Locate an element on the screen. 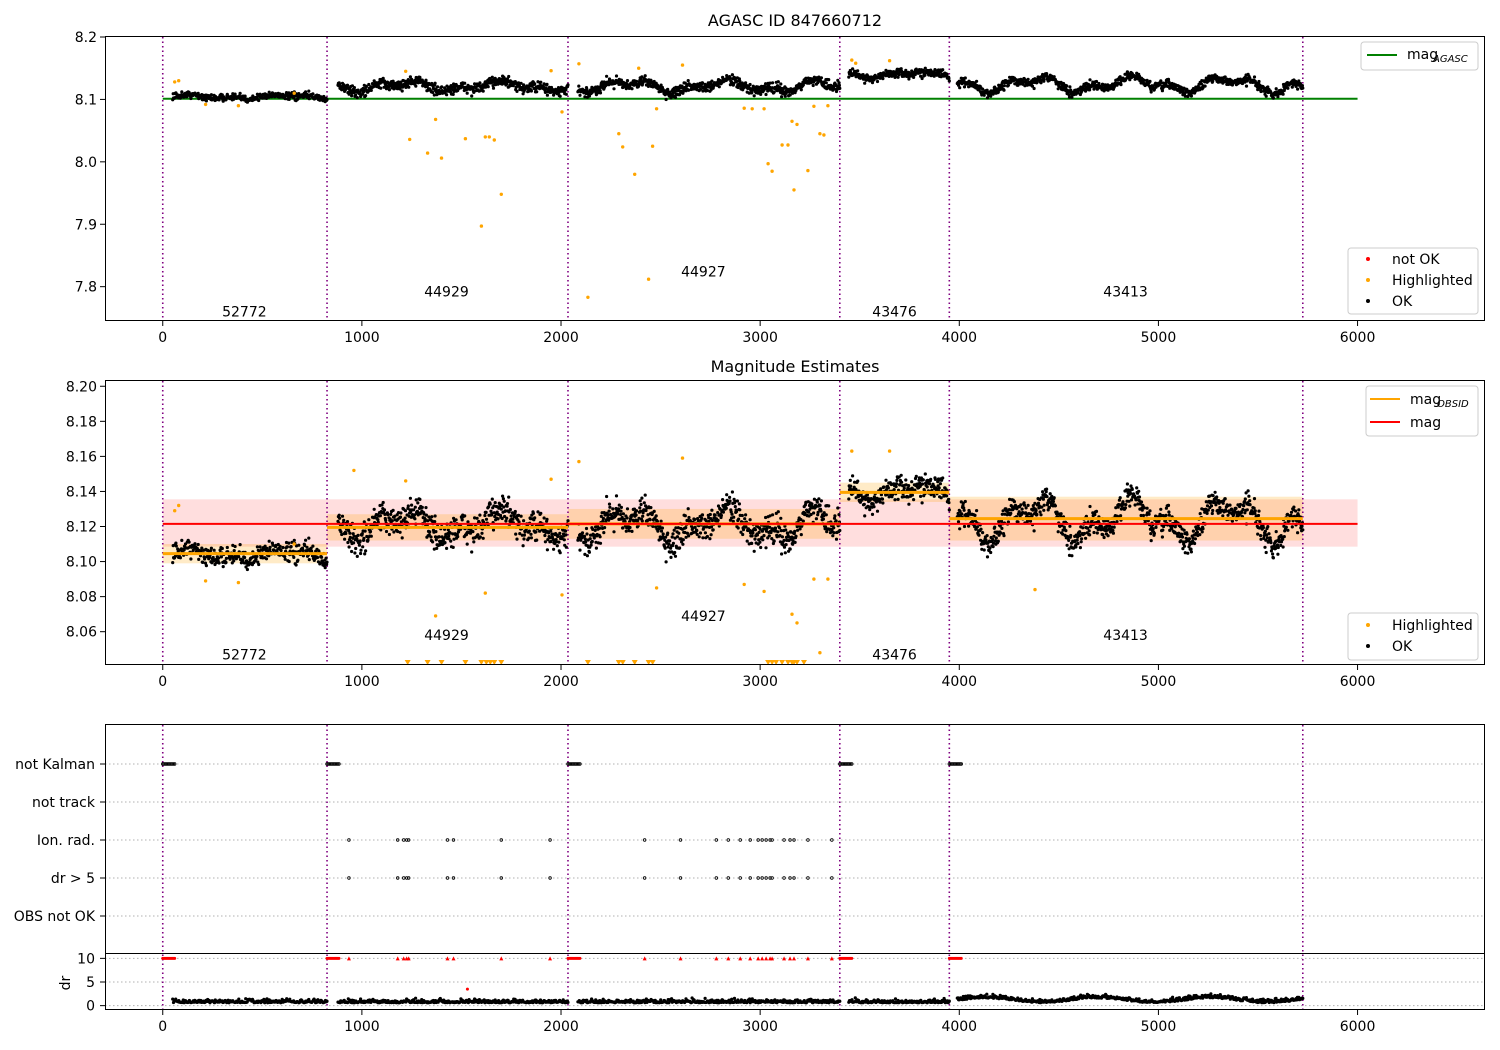  obsid-label: 44927 is located at coordinates (703, 273).